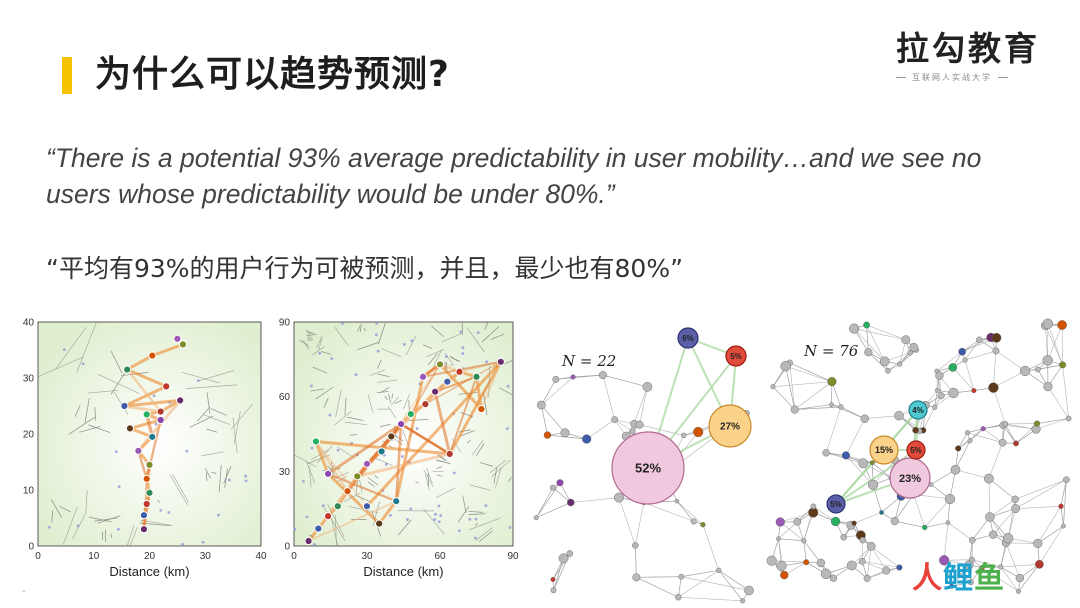 This screenshot has width=1080, height=608. What do you see at coordinates (440, 556) in the screenshot?
I see `x-tick-label: 60` at bounding box center [440, 556].